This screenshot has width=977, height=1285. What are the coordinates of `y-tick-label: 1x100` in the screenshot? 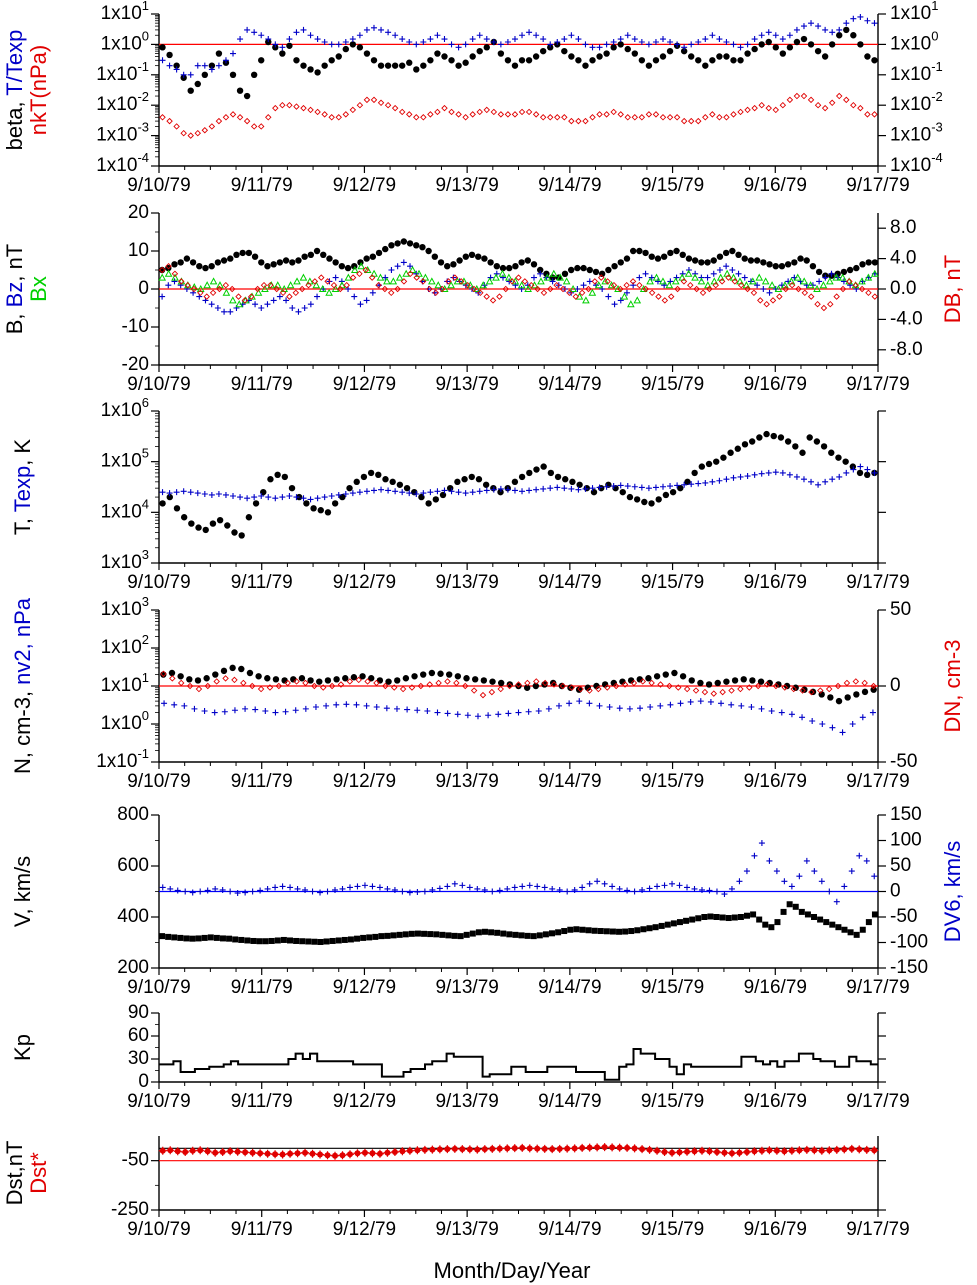 It's located at (125, 42).